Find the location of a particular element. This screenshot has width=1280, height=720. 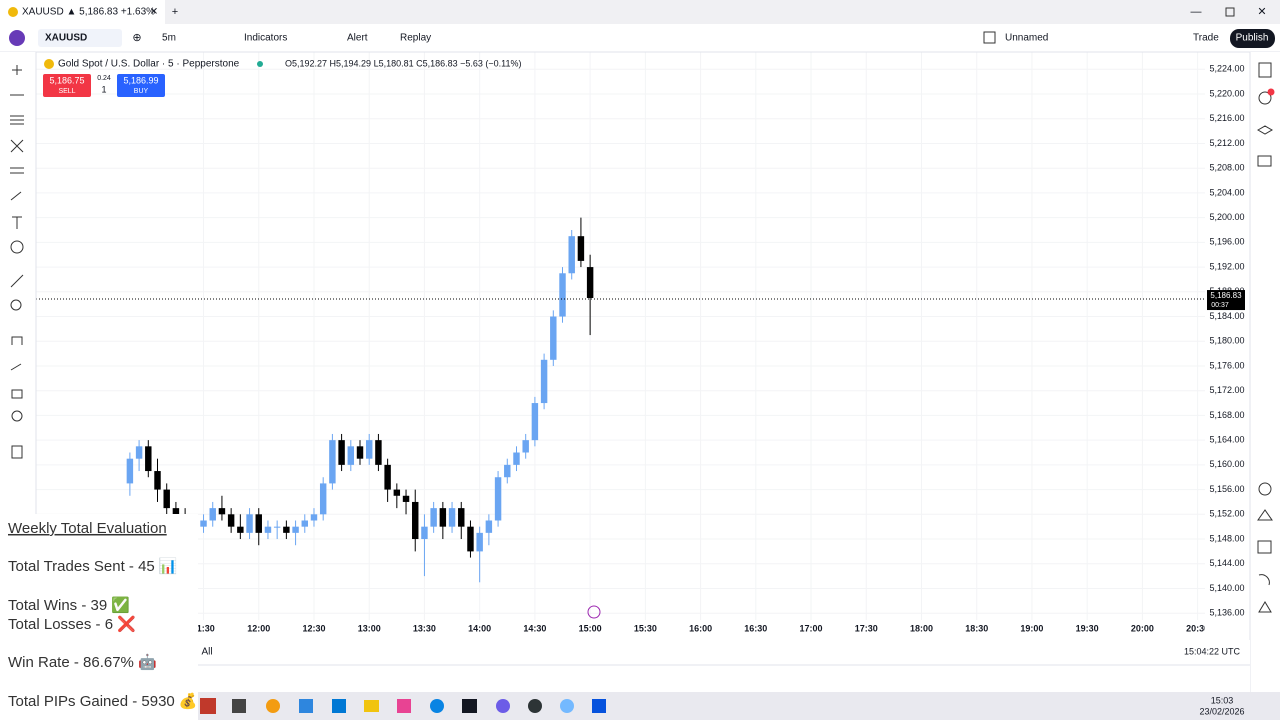

clock: 15:04:22 UTC is located at coordinates (1212, 651).